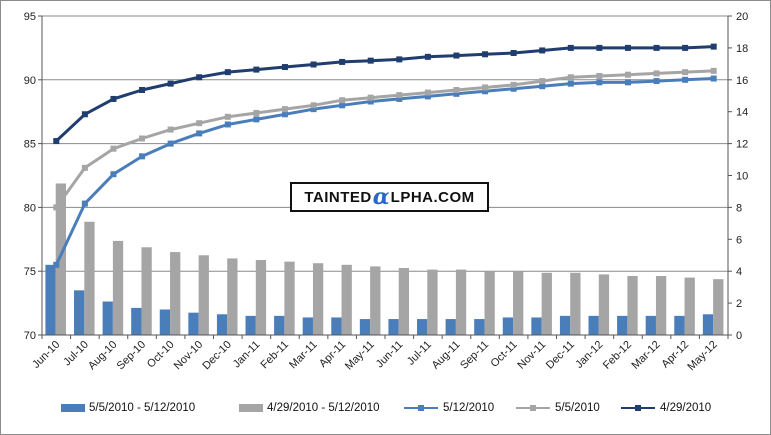 The image size is (771, 435). What do you see at coordinates (275, 355) in the screenshot?
I see `x-tick-label: Feb-11` at bounding box center [275, 355].